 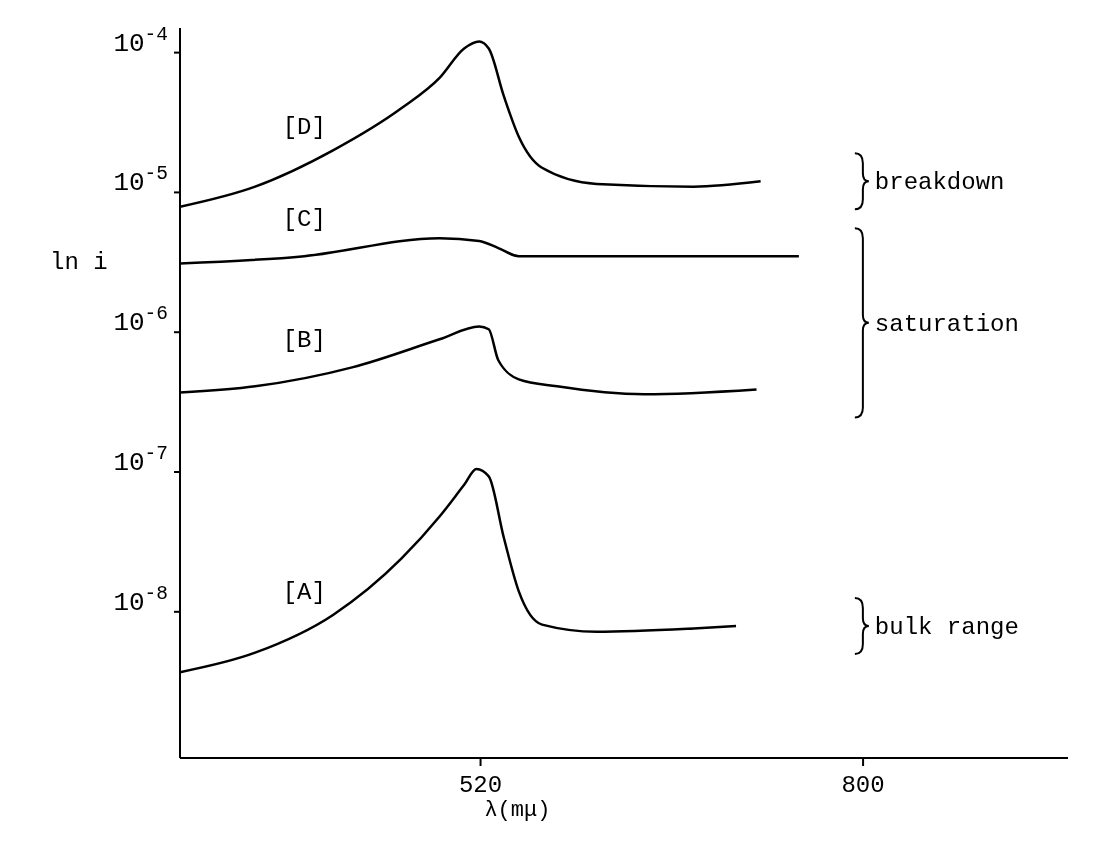 What do you see at coordinates (939, 183) in the screenshot?
I see `annotation: breakdown` at bounding box center [939, 183].